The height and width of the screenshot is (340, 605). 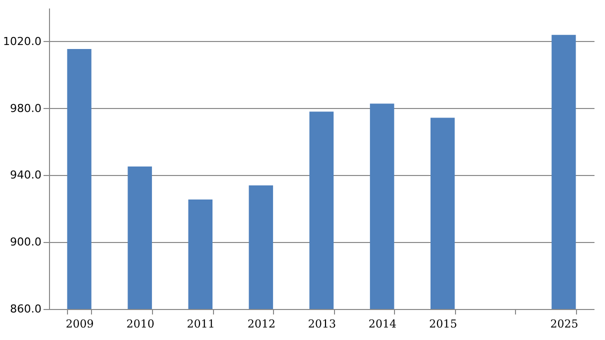 What do you see at coordinates (26, 242) in the screenshot?
I see `y-tick-label: 900.0` at bounding box center [26, 242].